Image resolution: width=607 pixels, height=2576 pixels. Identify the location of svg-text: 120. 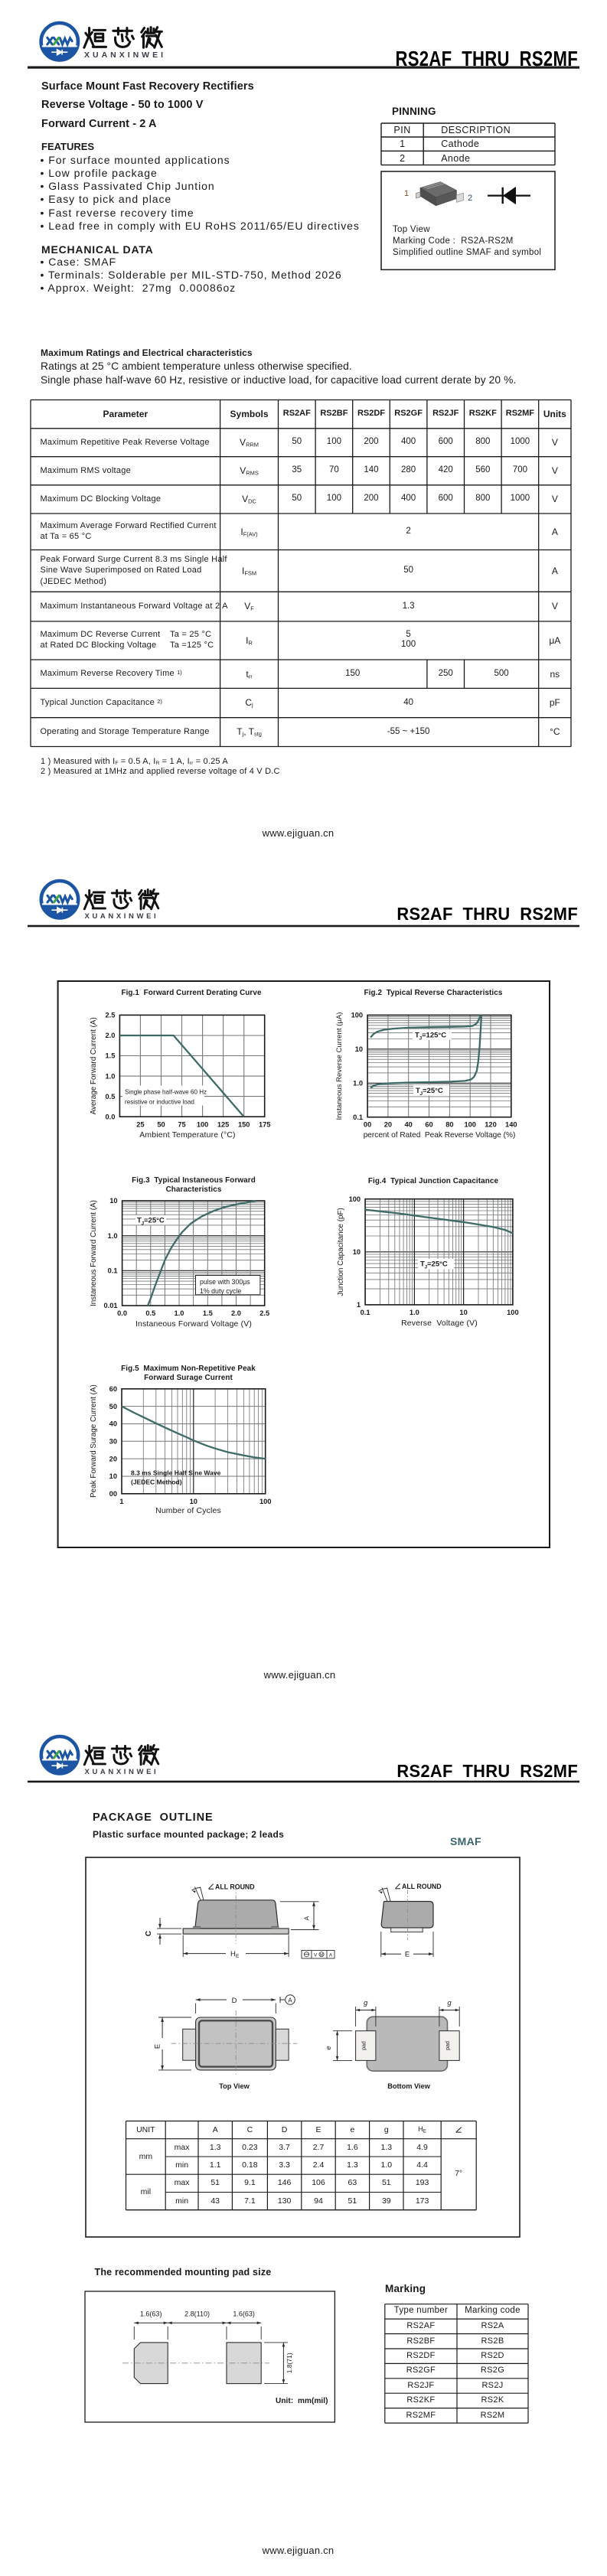
(491, 1125).